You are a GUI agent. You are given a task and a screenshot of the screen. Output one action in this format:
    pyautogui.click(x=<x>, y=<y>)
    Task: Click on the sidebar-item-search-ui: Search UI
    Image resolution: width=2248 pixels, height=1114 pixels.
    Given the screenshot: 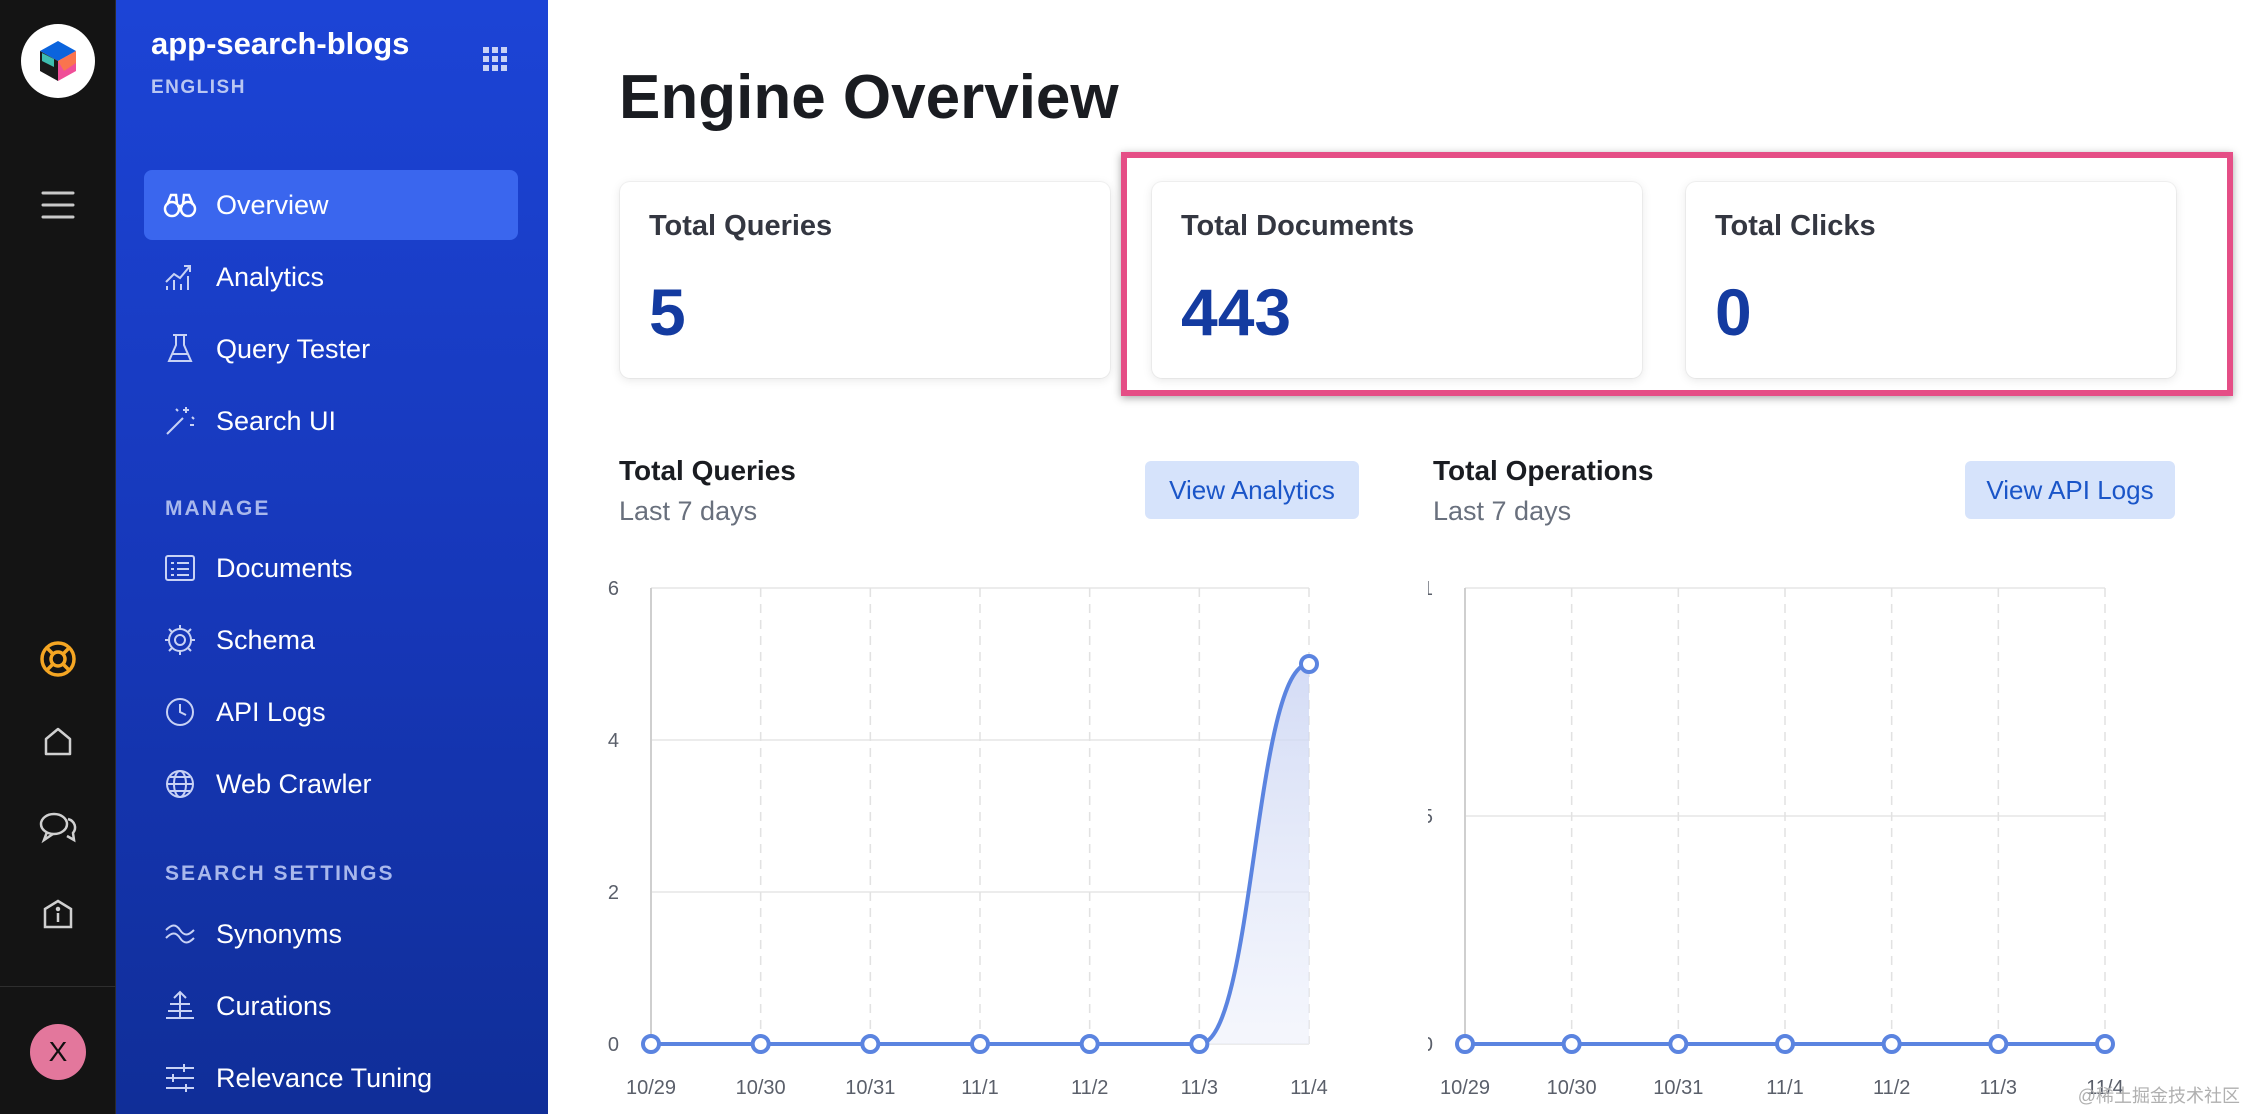 What is the action you would take?
    pyautogui.click(x=331, y=421)
    